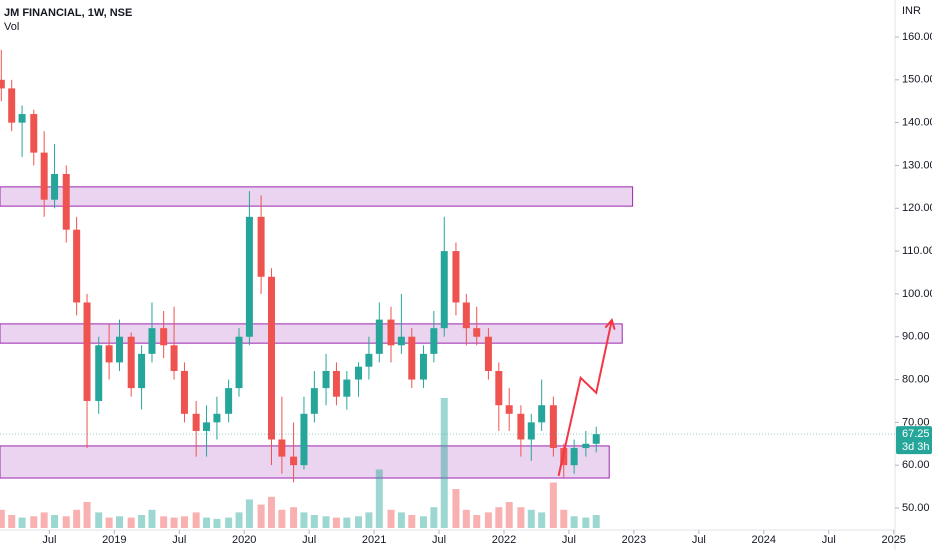  Describe the element at coordinates (917, 37) in the screenshot. I see `y-tick-label: 160.00` at that location.